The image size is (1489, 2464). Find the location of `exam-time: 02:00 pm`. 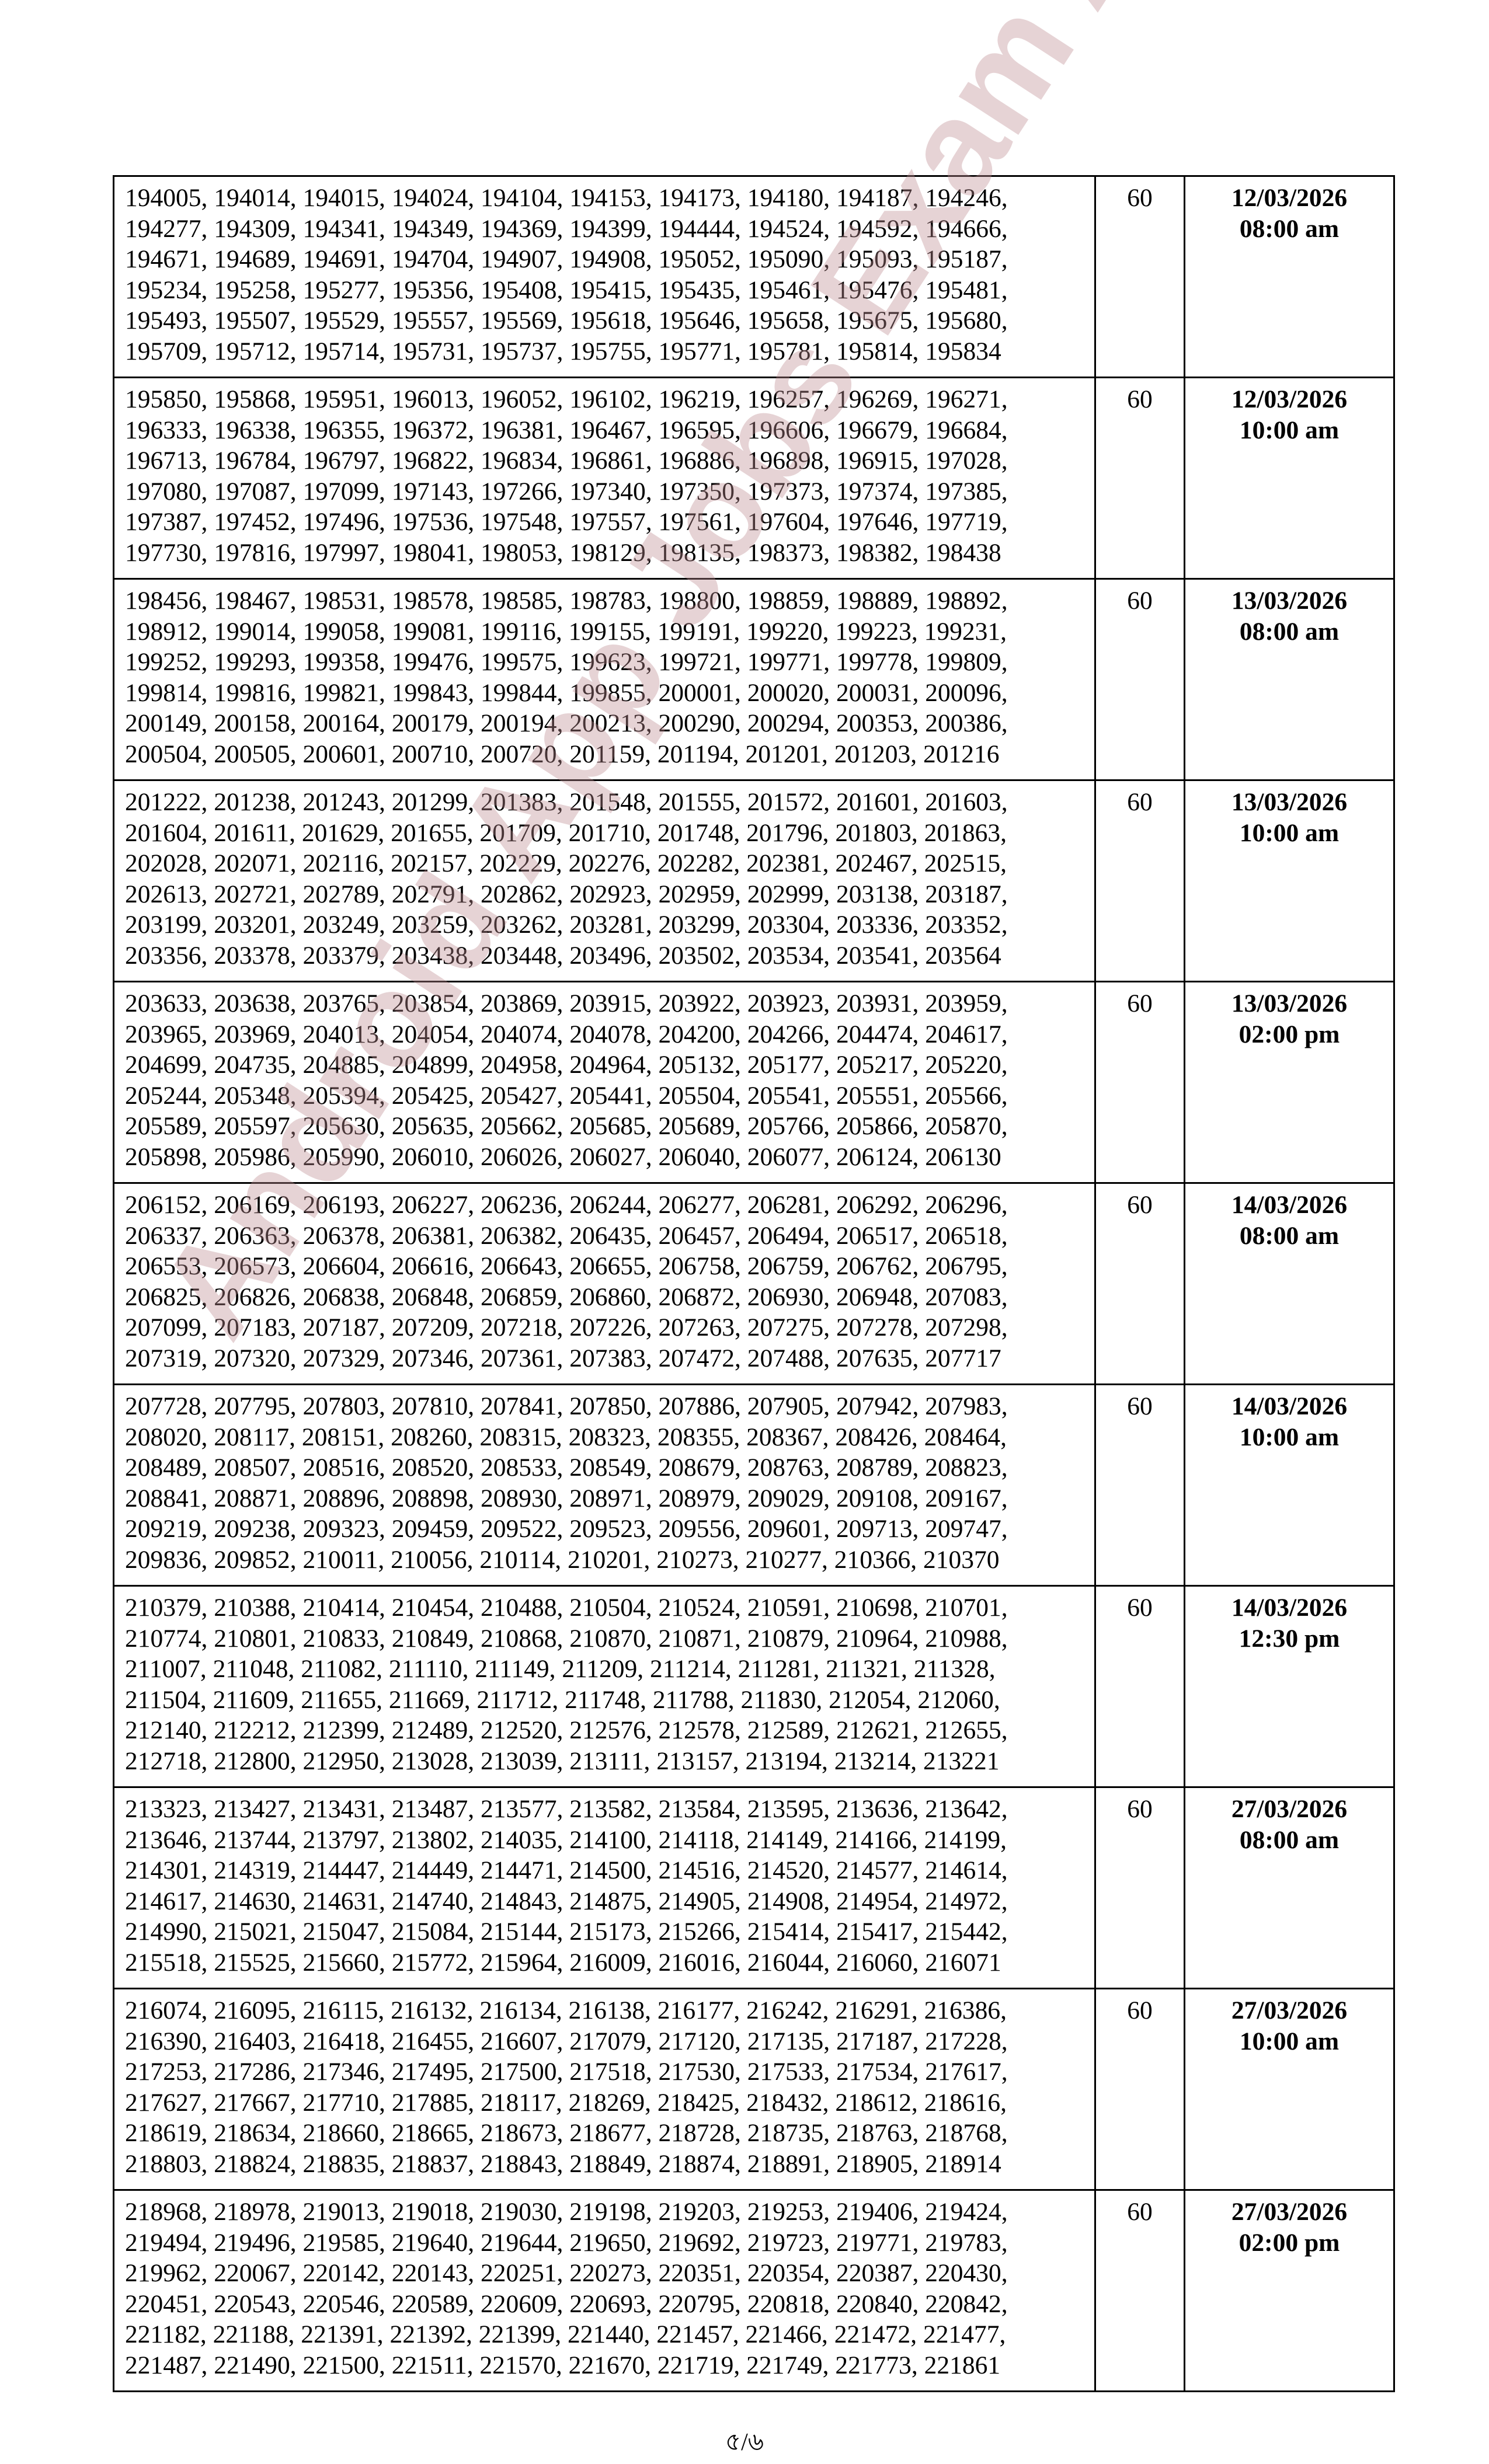

exam-time: 02:00 pm is located at coordinates (1289, 2242).